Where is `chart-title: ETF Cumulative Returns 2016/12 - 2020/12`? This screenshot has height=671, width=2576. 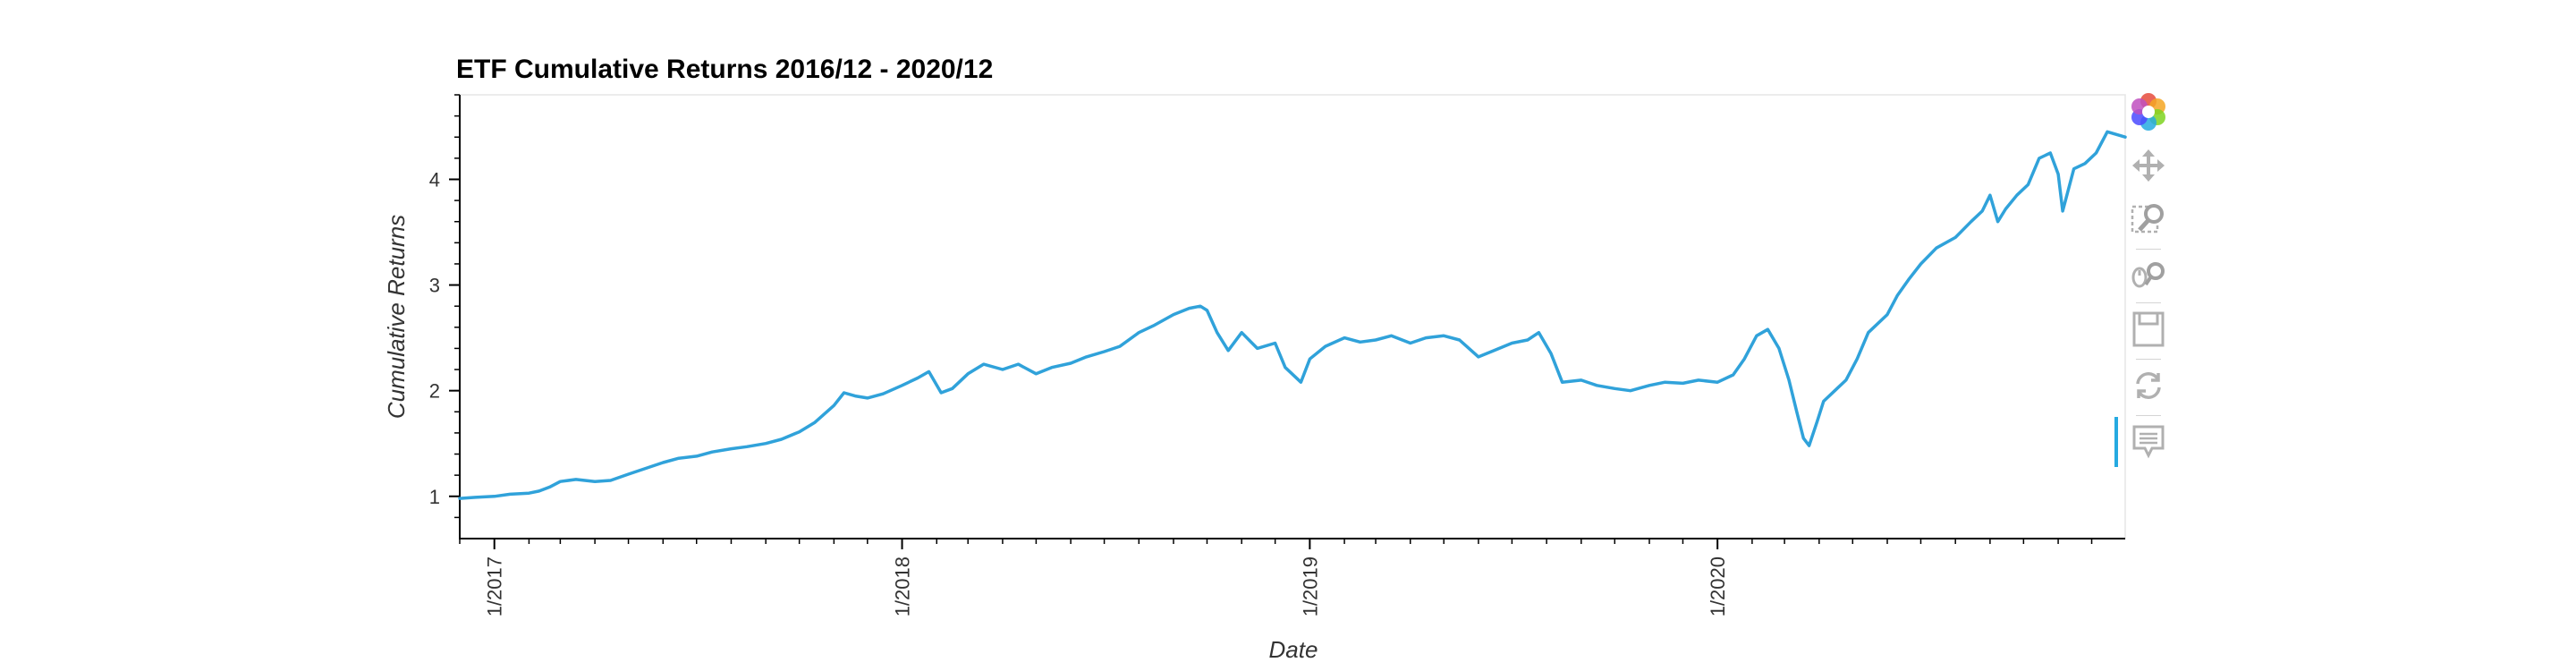 chart-title: ETF Cumulative Returns 2016/12 - 2020/12 is located at coordinates (724, 70).